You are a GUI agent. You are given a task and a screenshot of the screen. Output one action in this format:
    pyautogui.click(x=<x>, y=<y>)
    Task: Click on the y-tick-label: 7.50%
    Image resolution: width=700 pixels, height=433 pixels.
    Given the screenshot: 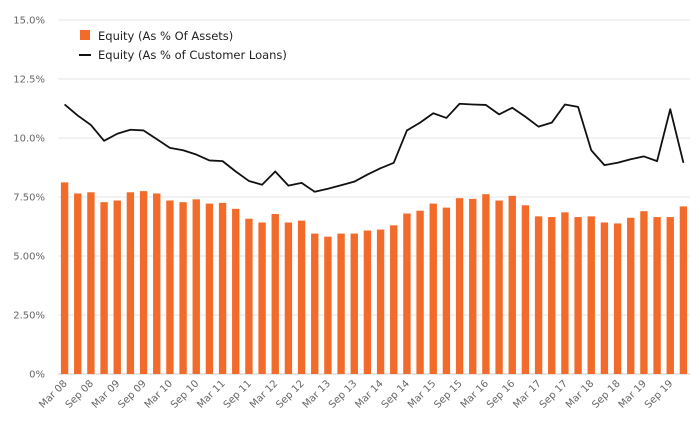 What is the action you would take?
    pyautogui.click(x=29, y=198)
    